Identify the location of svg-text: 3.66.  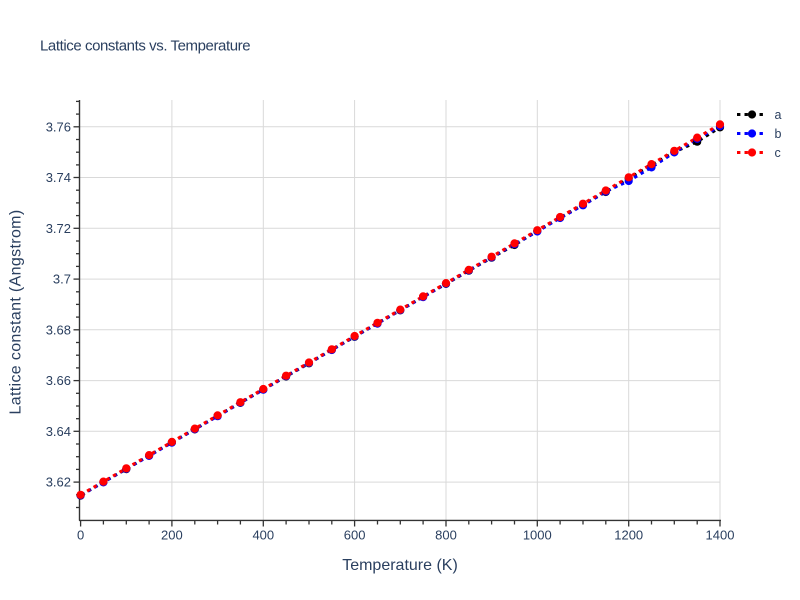
(58, 380).